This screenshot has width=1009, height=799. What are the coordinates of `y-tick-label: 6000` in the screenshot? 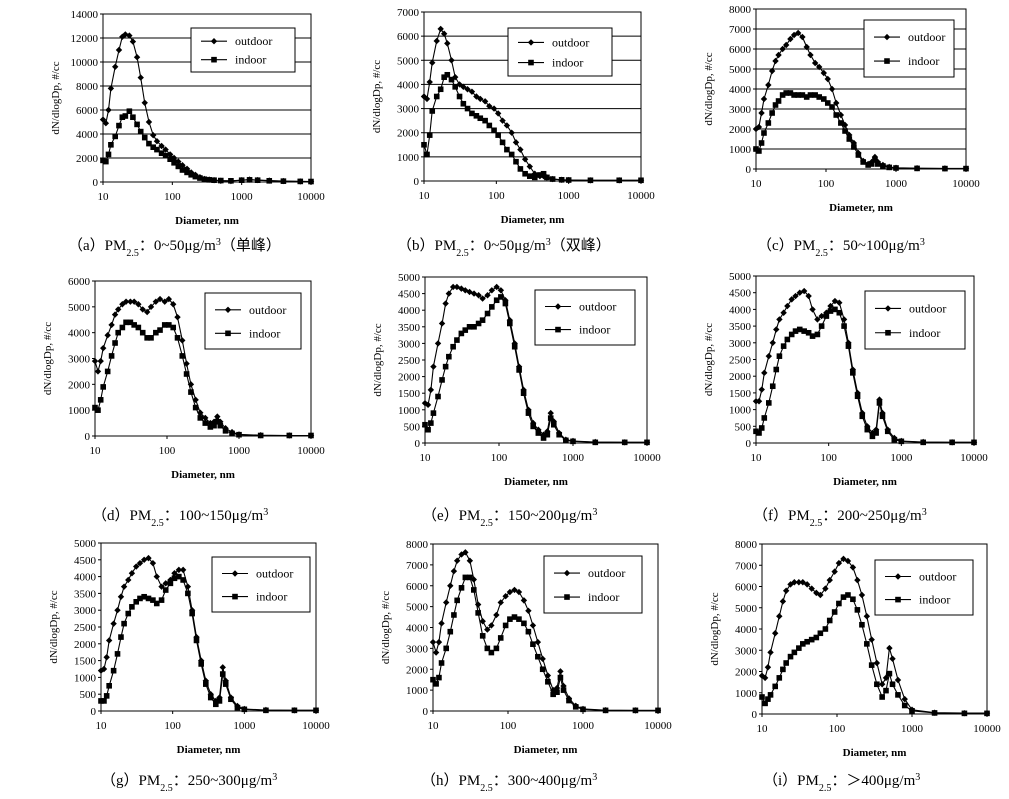 It's located at (740, 50).